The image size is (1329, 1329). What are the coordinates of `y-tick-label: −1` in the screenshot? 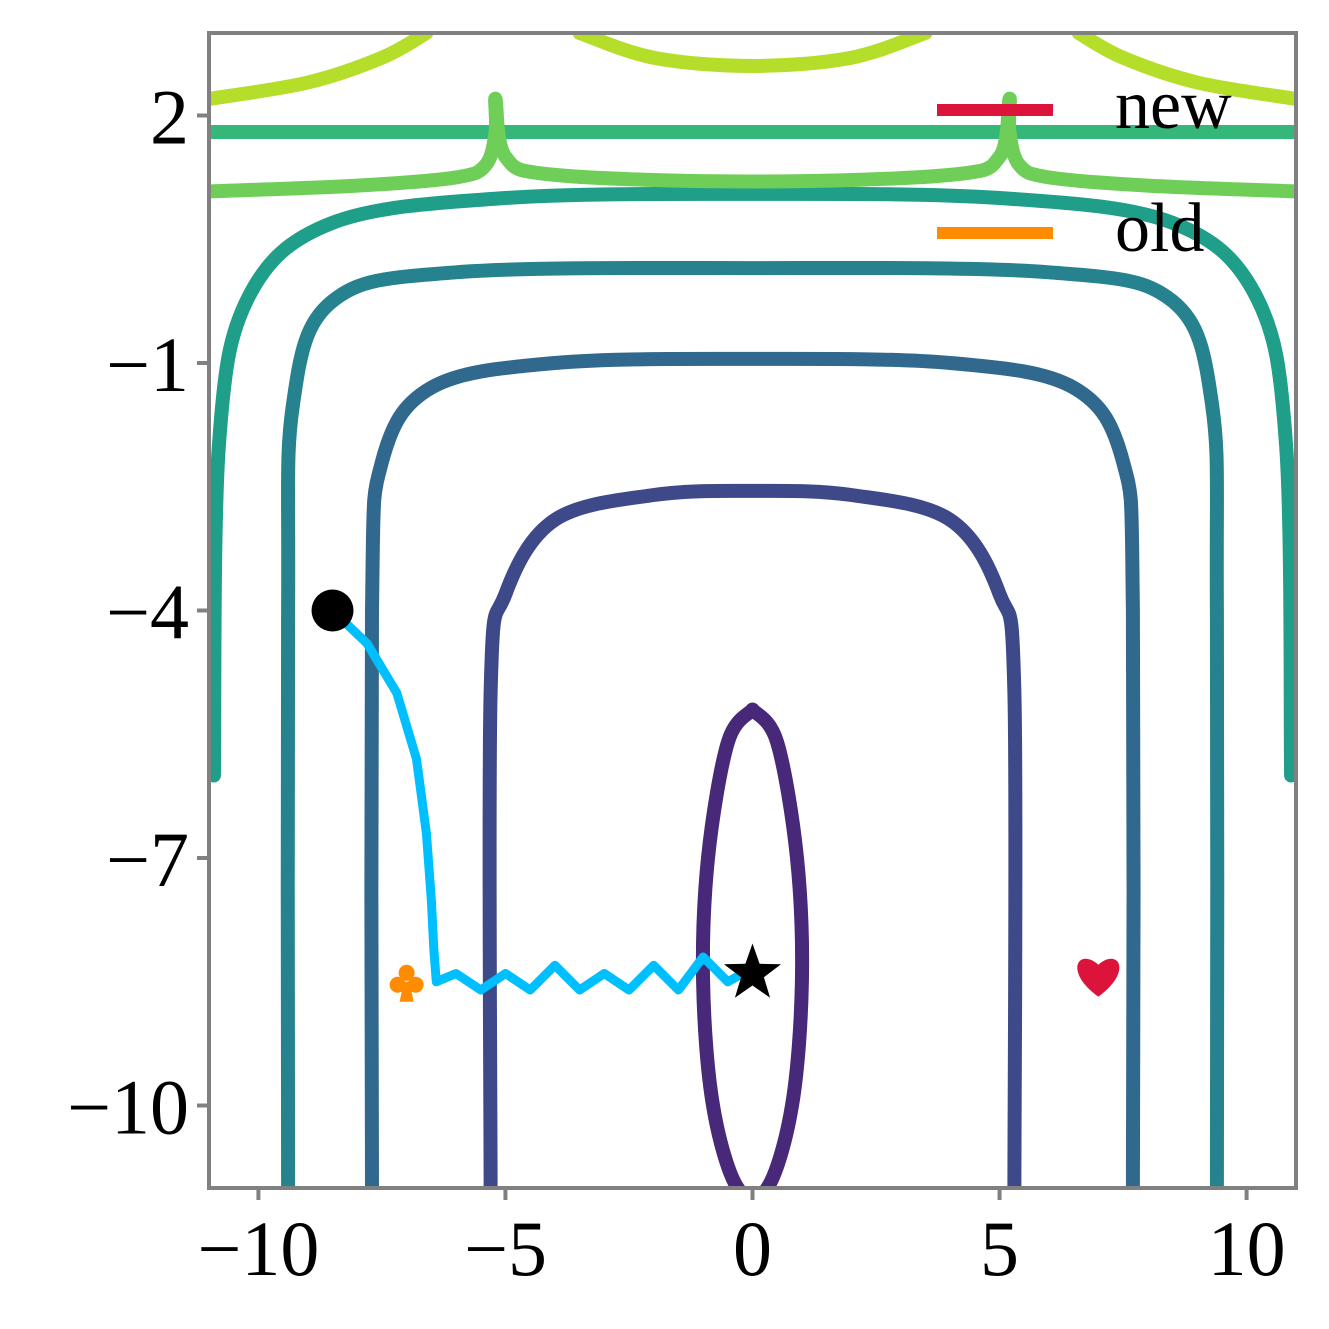 It's located at (147, 364).